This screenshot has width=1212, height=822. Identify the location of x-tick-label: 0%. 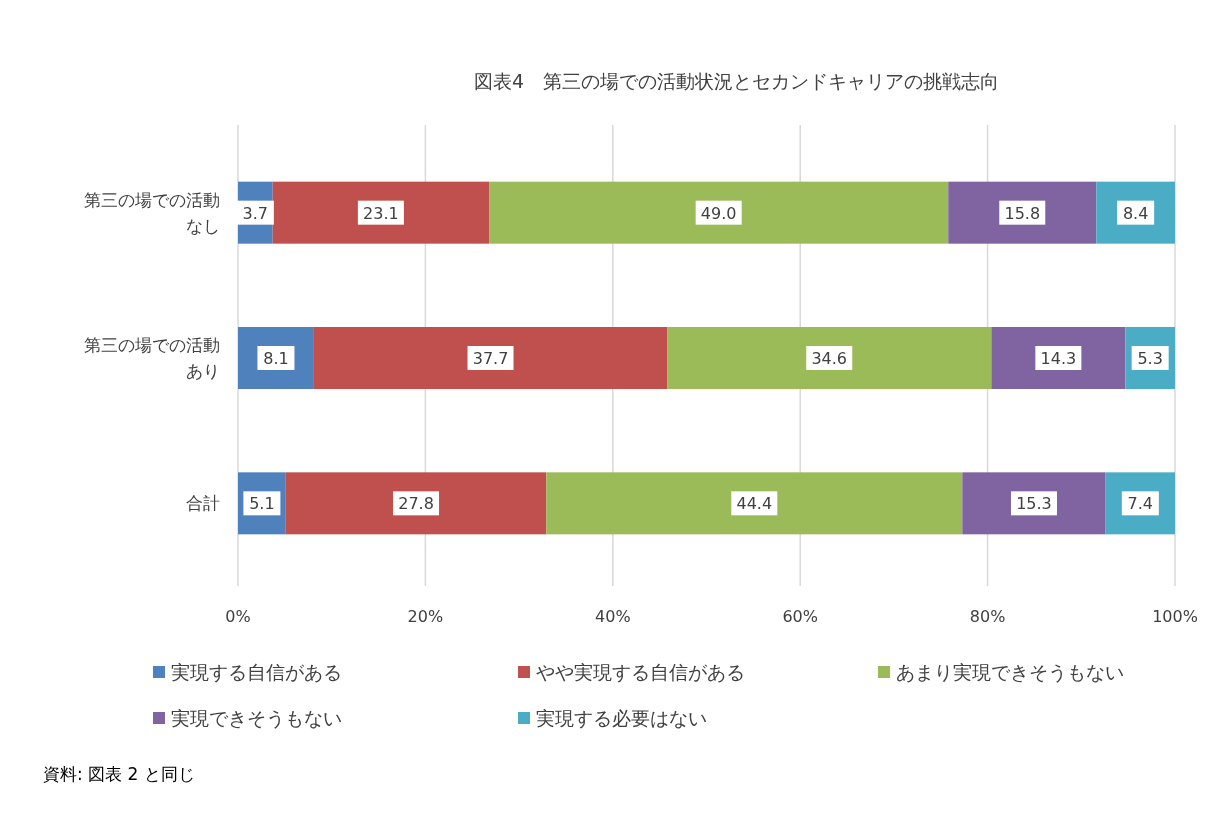
(238, 616).